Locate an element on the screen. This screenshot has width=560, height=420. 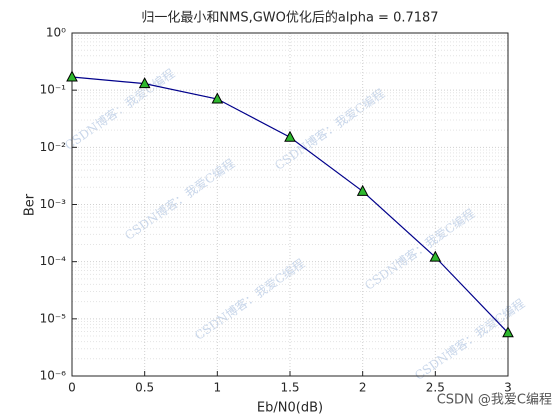
x-tick-label: 0.5 is located at coordinates (144, 388).